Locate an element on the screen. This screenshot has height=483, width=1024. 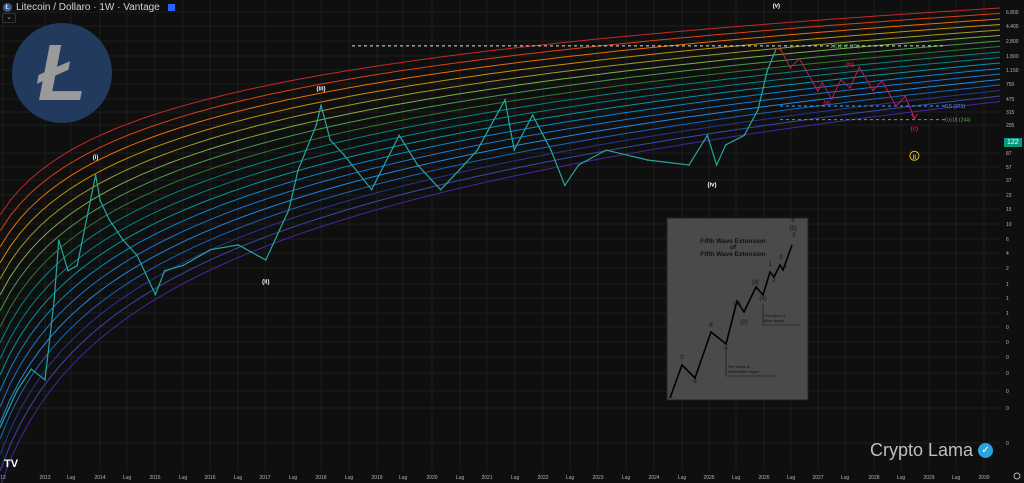
watermark-text: Crypto Lama is located at coordinates (922, 450).